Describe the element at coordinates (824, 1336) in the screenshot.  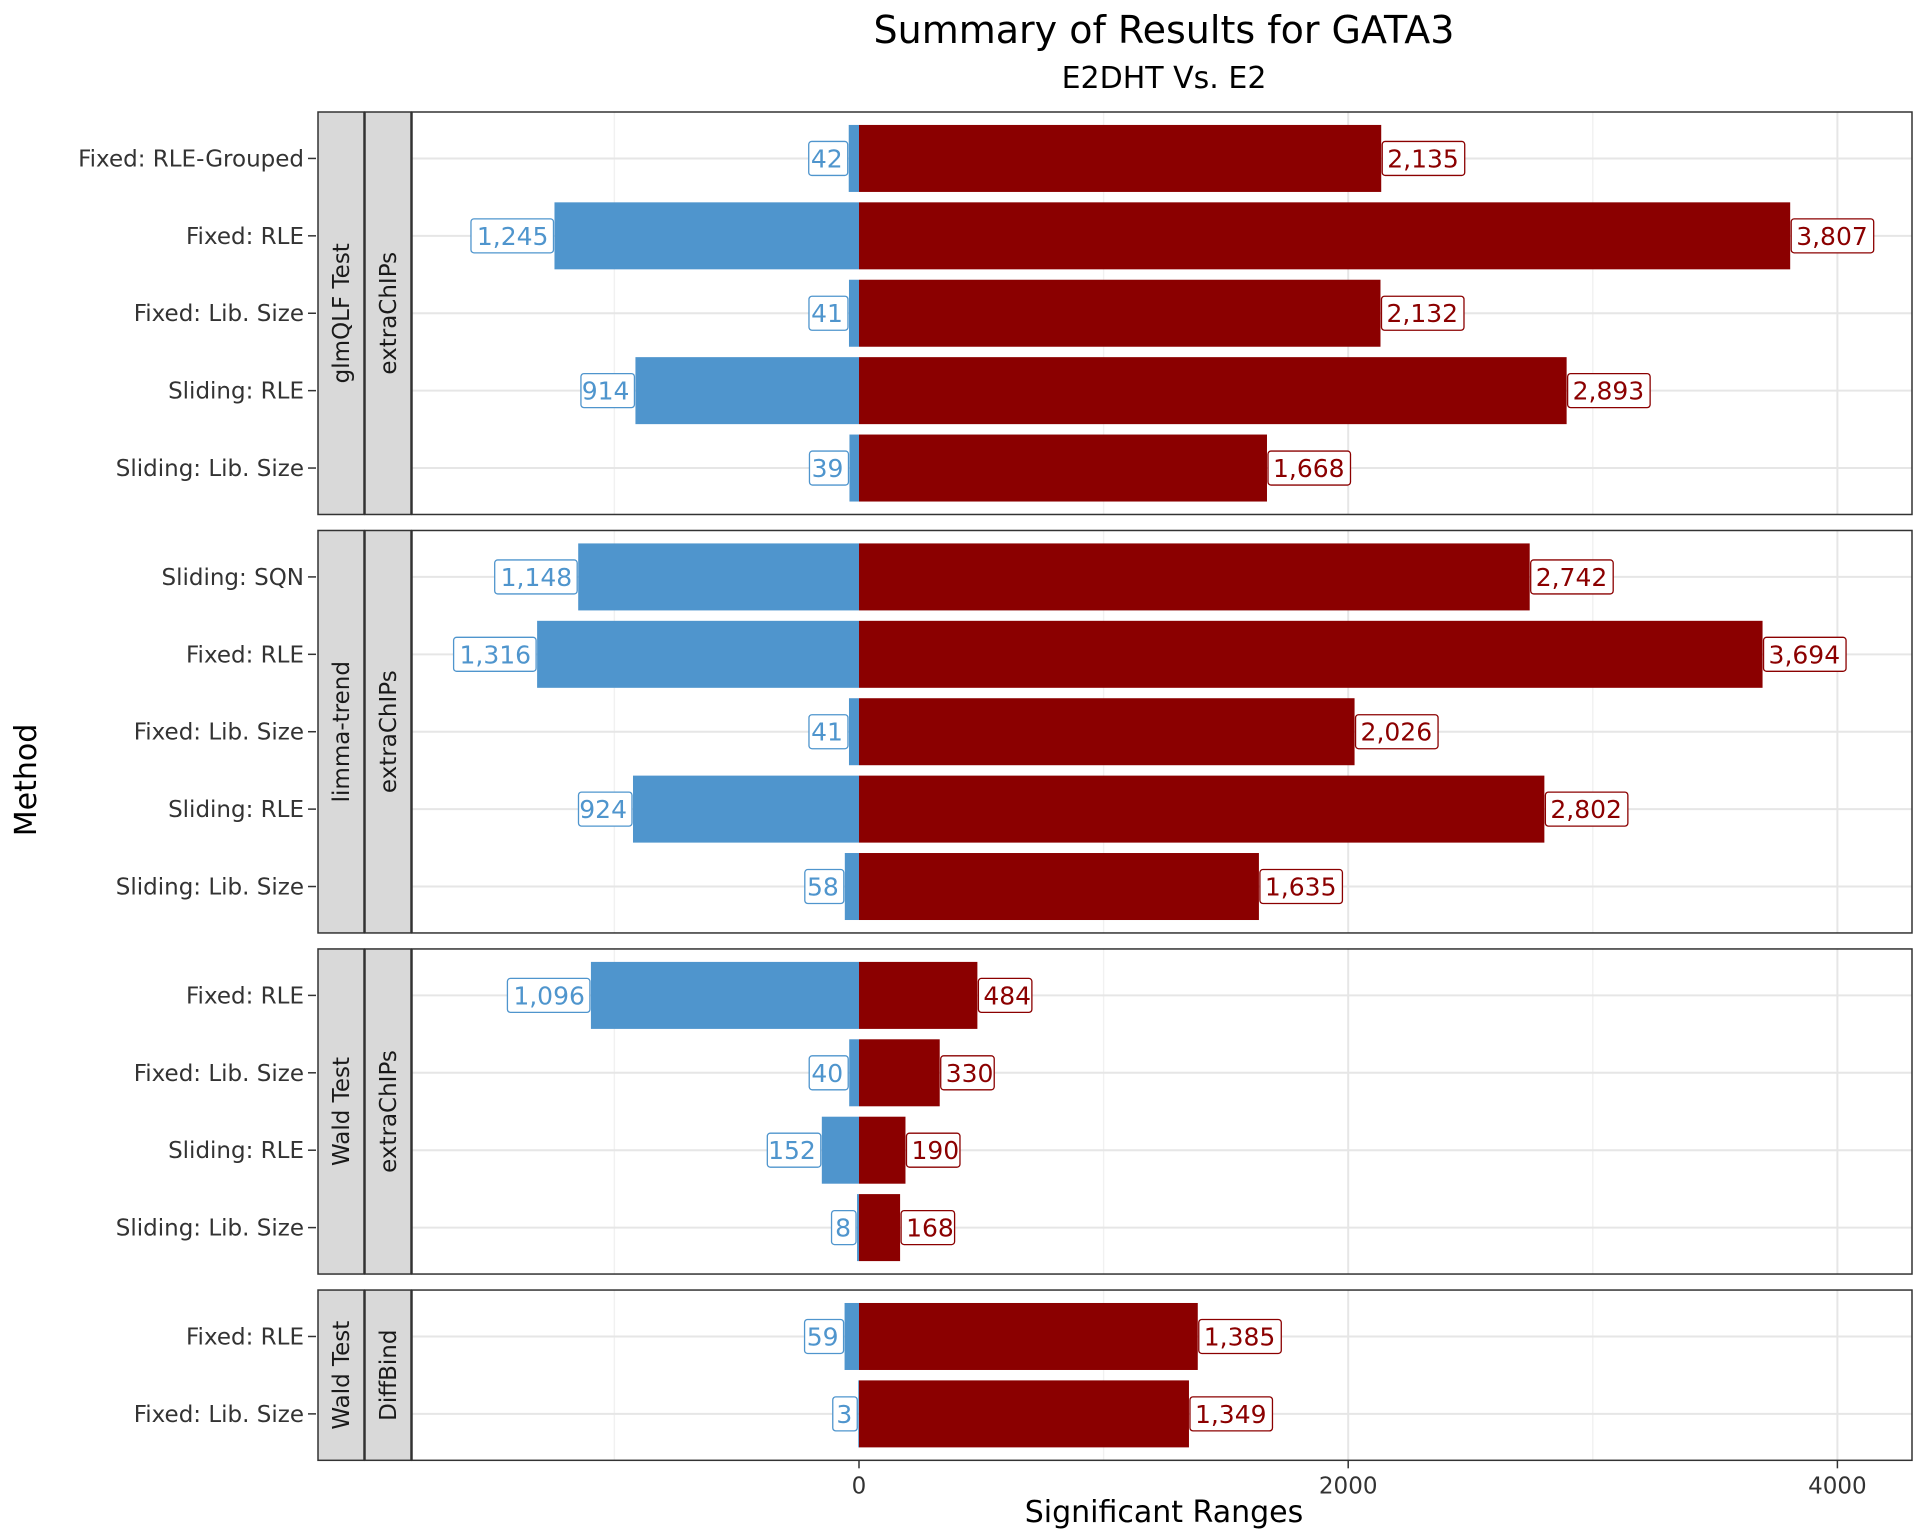
I see `data-label-down-group: 59` at that location.